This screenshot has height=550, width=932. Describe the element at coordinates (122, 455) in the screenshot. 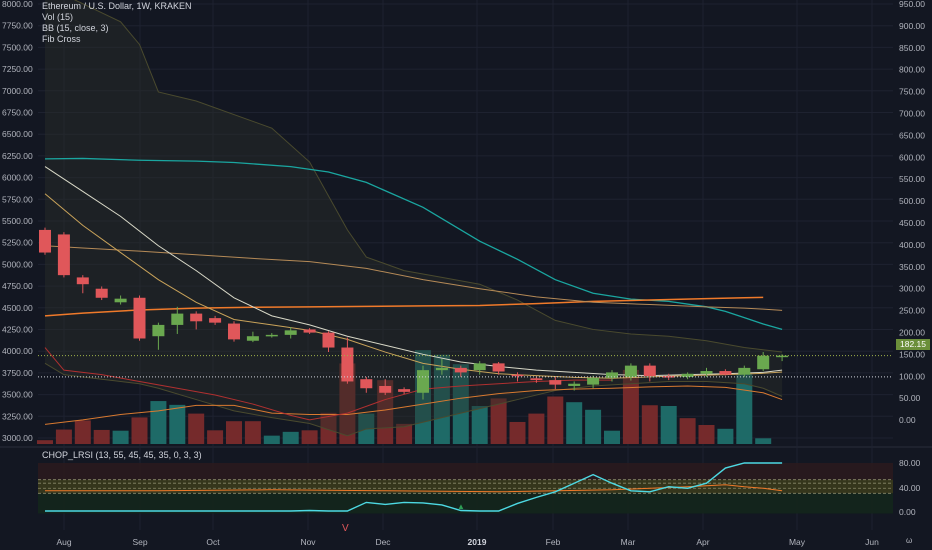

I see `subpane-title: CHOP_LRSI (13, 55, 45, 45, 35, 0, 3, 3)` at that location.